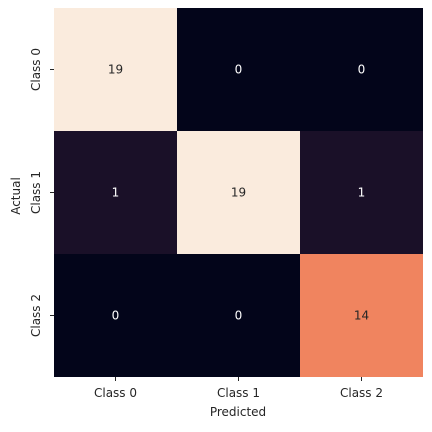  I want to click on x-ticks: Class 0 Class 1 Class 2, so click(238, 388).